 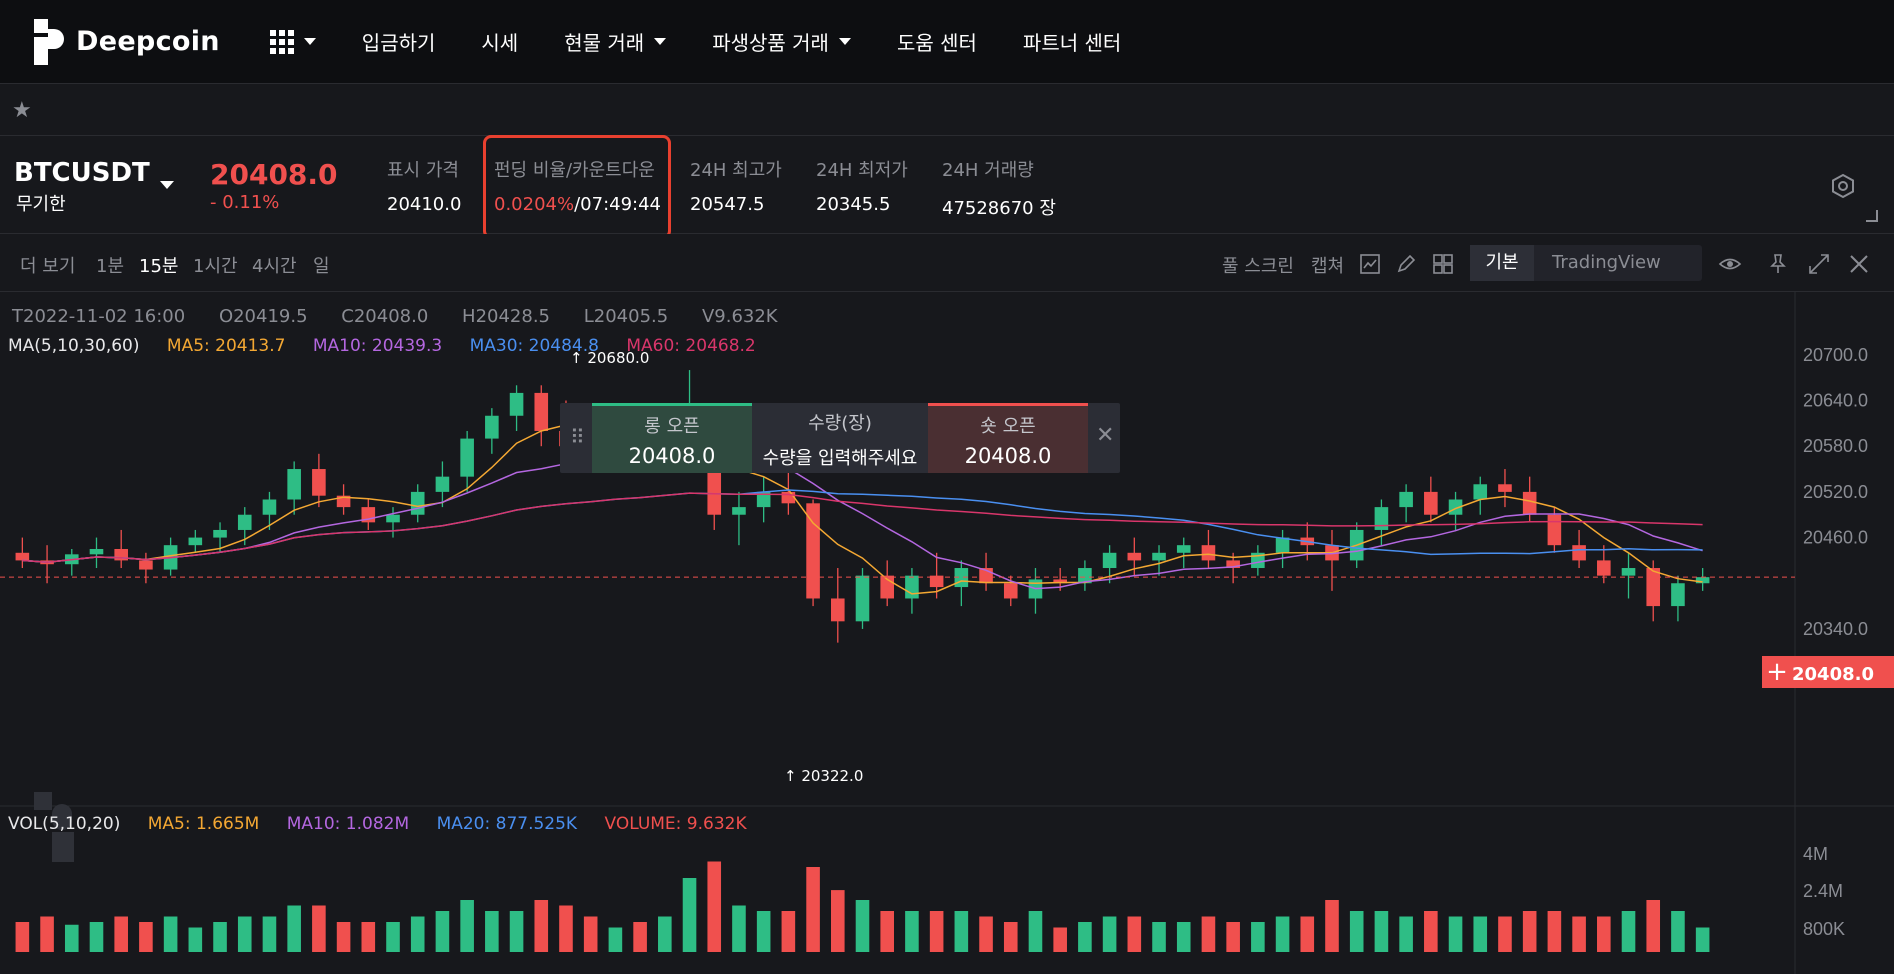 What do you see at coordinates (48, 266) in the screenshot?
I see `more-intervals-button: 더 보기` at bounding box center [48, 266].